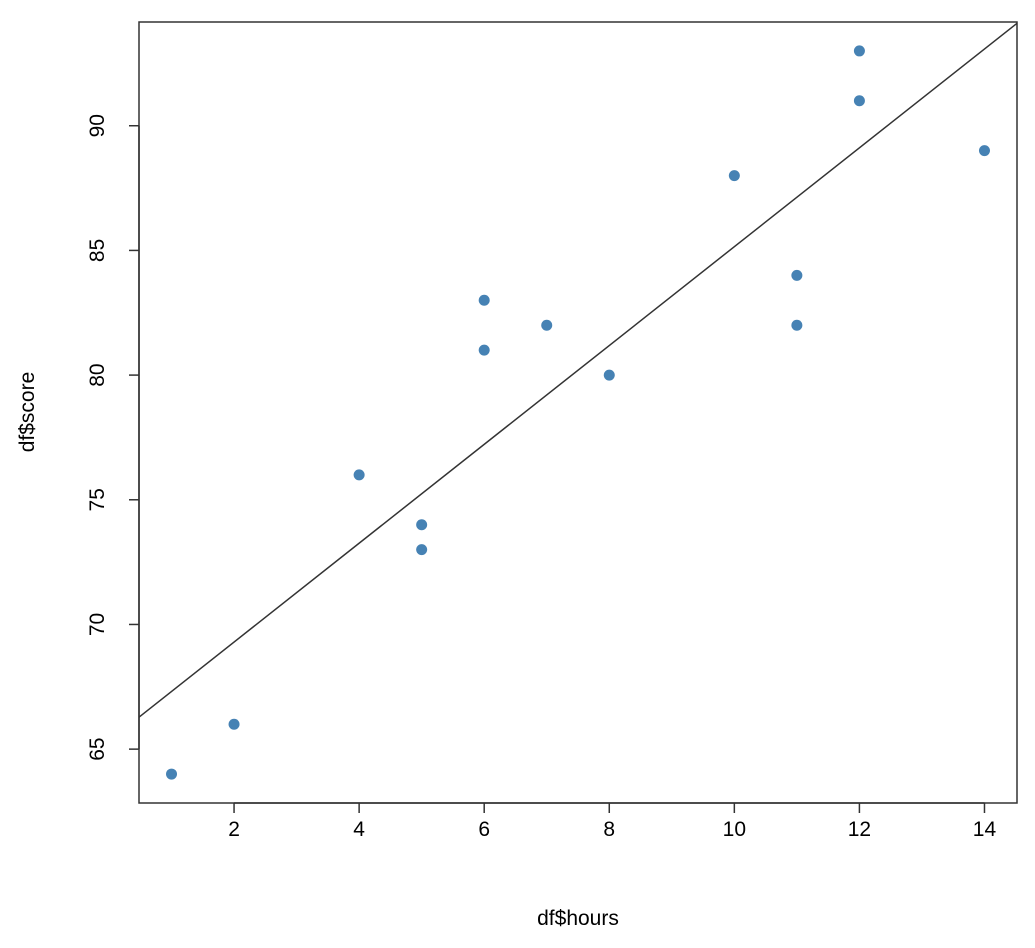 The width and height of the screenshot is (1035, 948). I want to click on x-tick-label: 8, so click(609, 829).